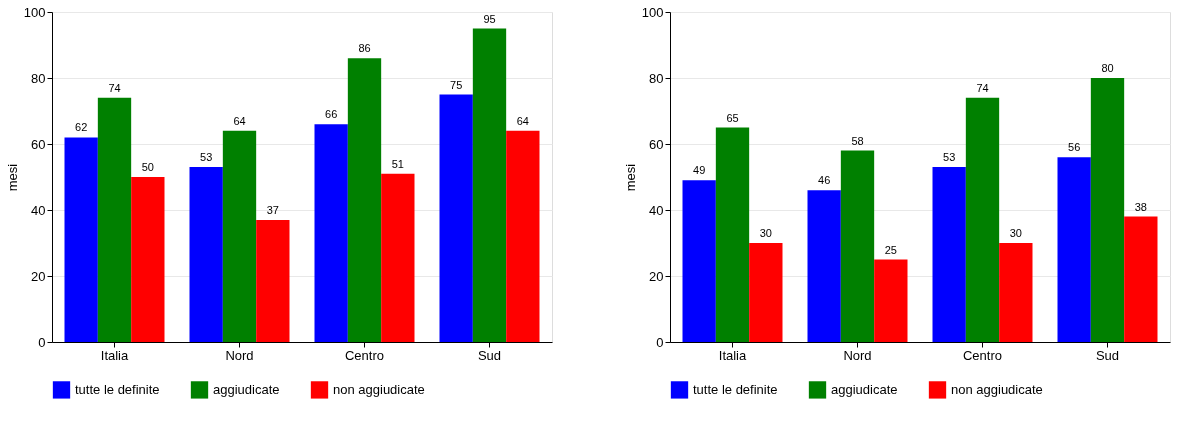  I want to click on data-label: 58, so click(857, 140).